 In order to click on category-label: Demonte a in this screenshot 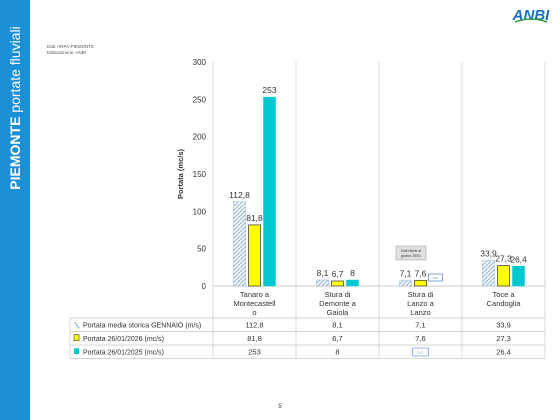, I will do `click(338, 303)`.